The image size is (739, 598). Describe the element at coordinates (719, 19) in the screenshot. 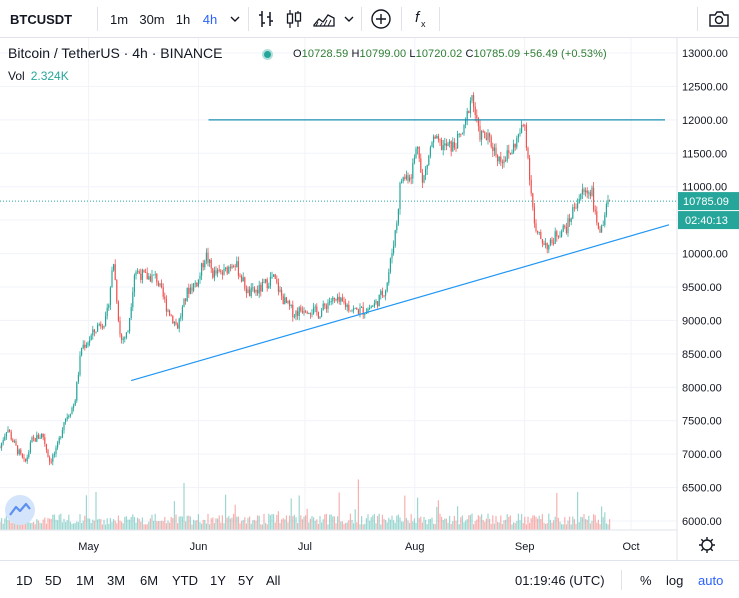

I see `camera-icon` at that location.